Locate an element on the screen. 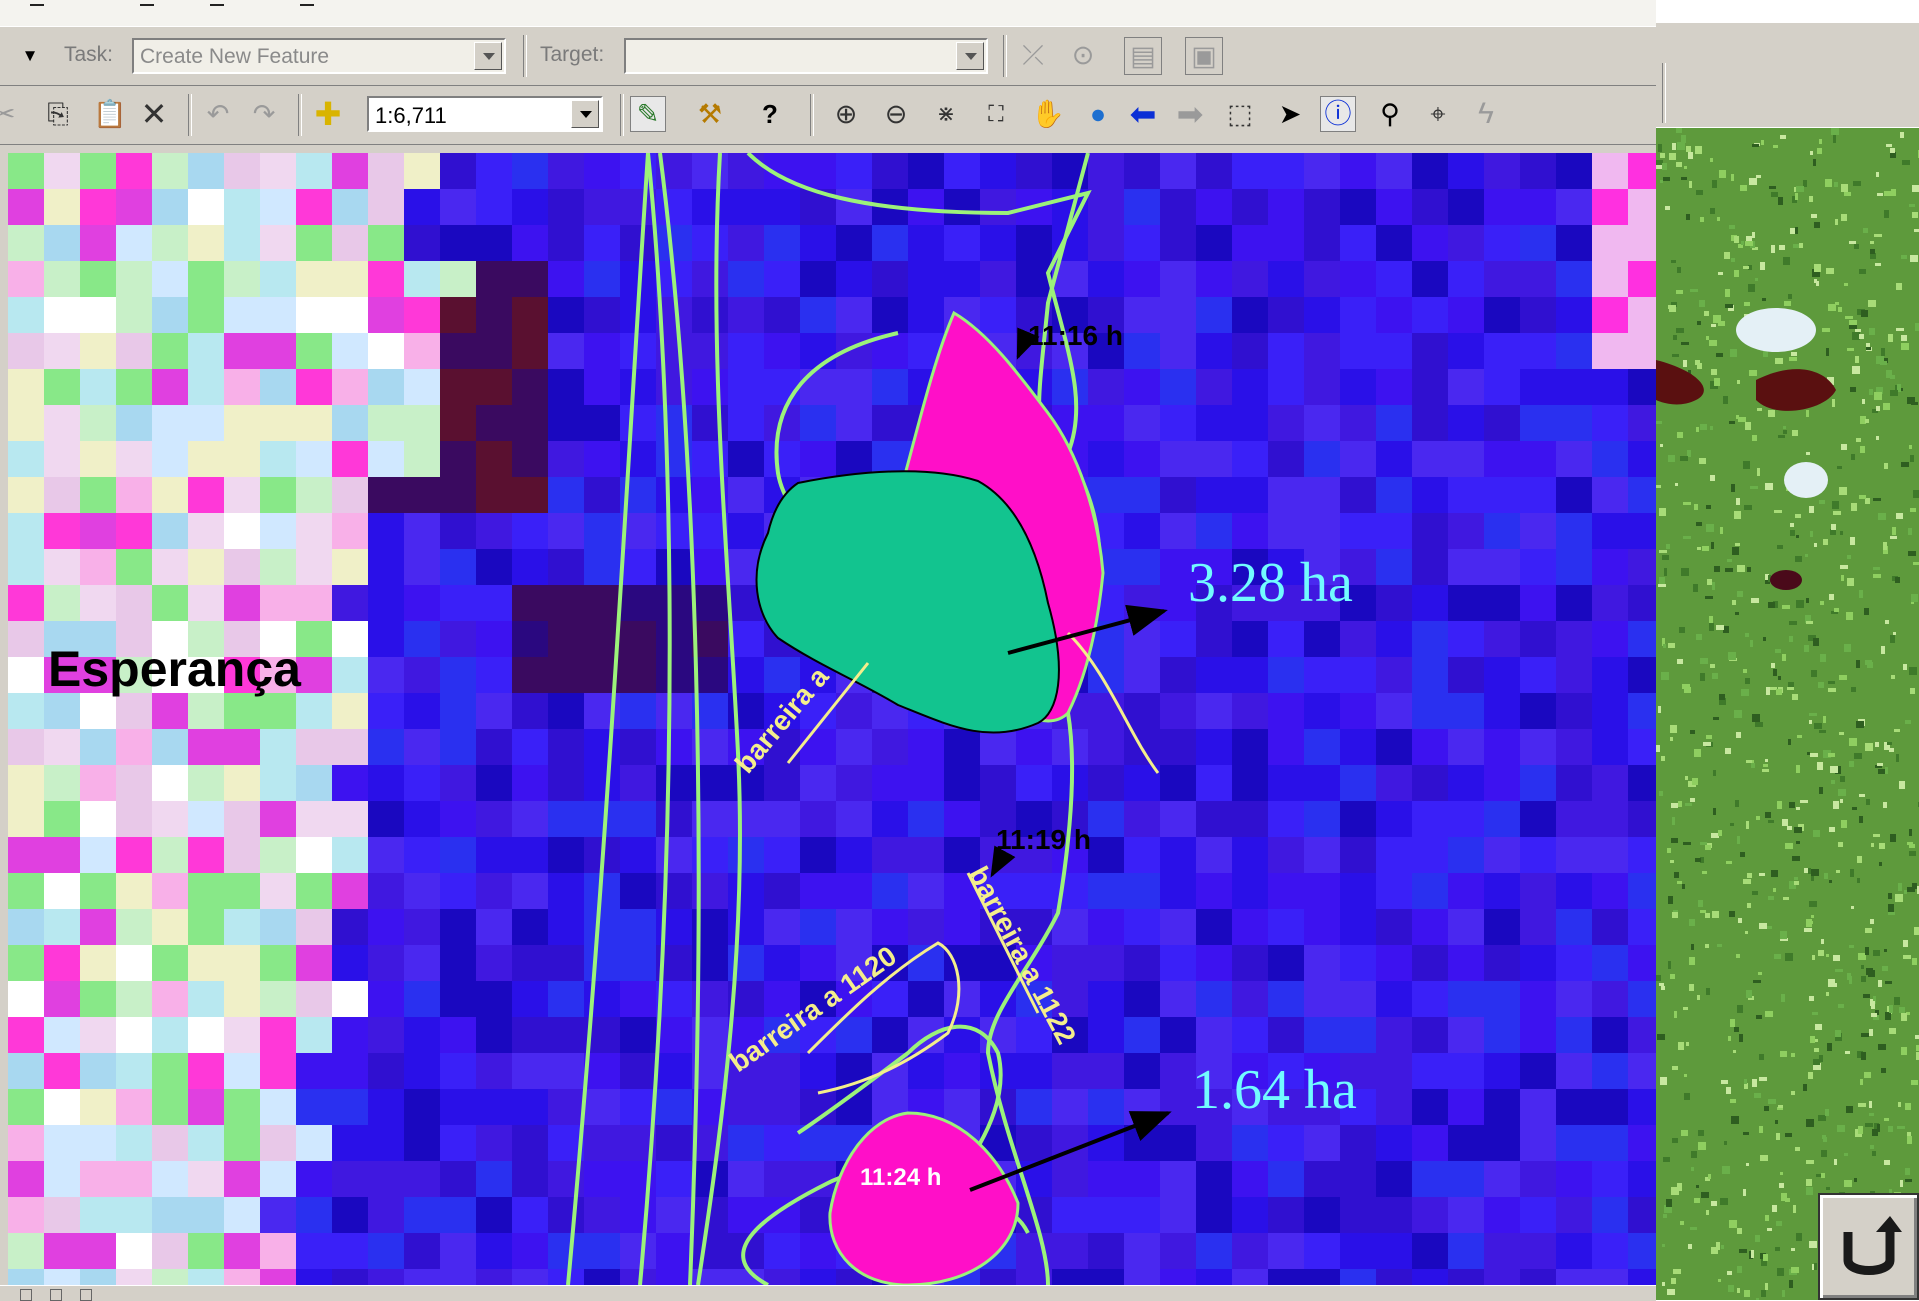 The image size is (1919, 1301). cut-icon: ✂ is located at coordinates (8, 113).